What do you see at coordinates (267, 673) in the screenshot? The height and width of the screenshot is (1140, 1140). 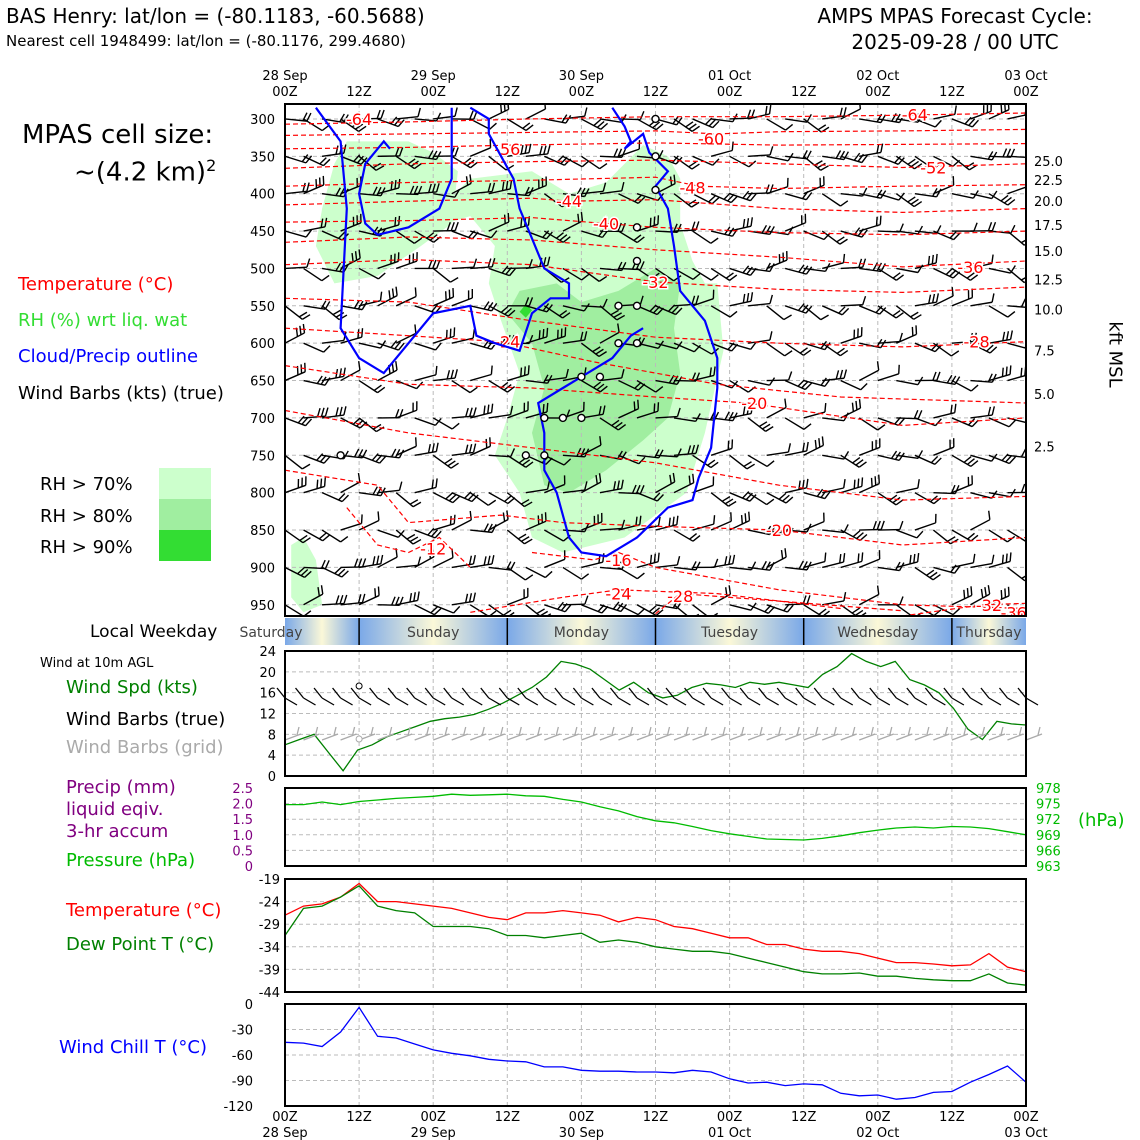 I see `wind-ytick-5: 20` at bounding box center [267, 673].